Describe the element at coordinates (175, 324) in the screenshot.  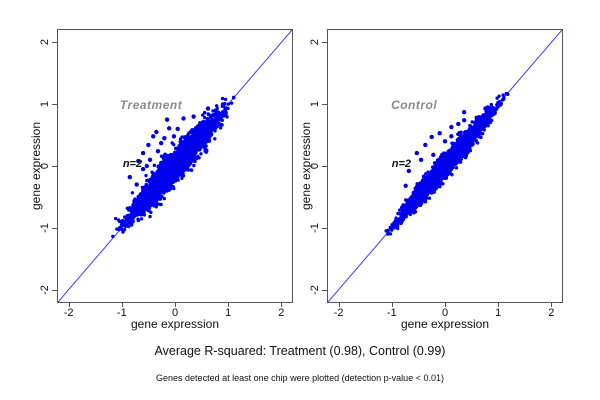
I see `treatment-x-axis-title: gene expression` at that location.